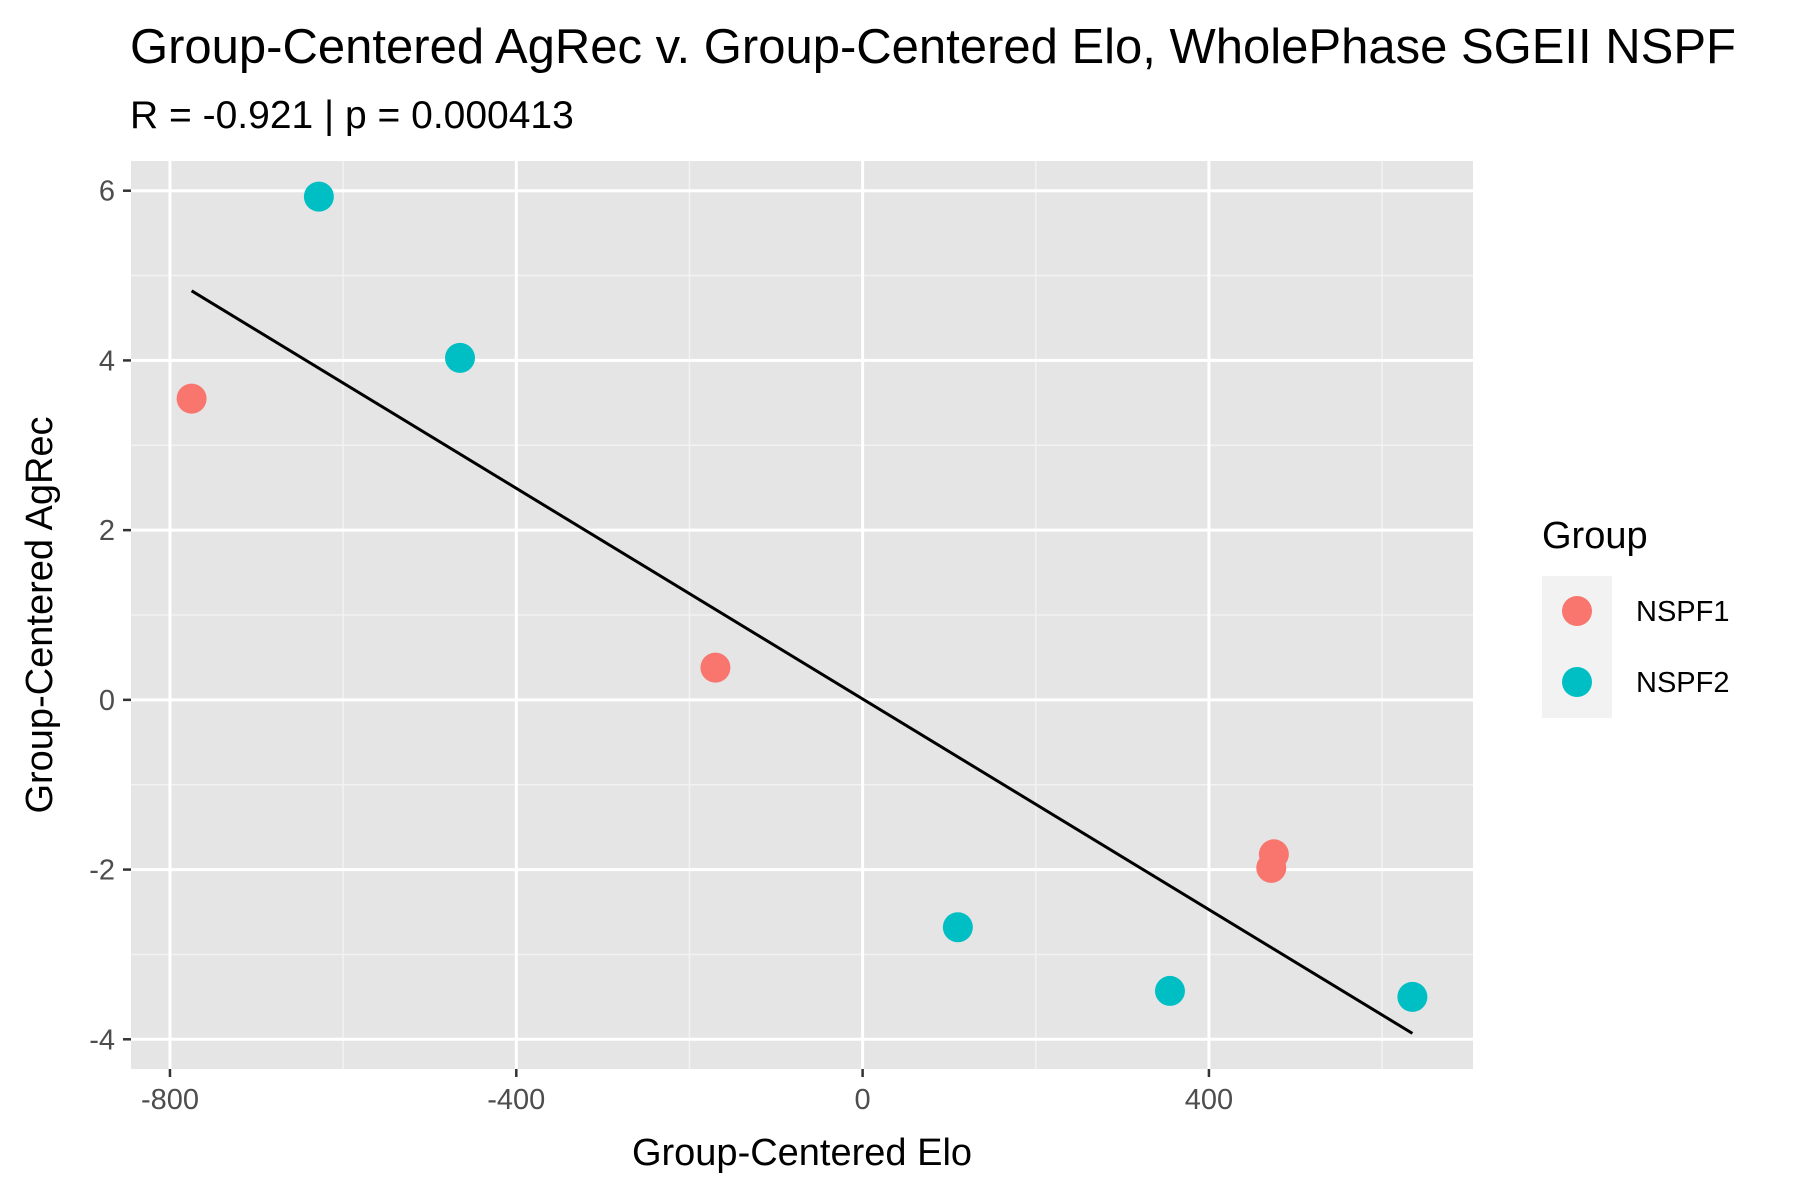 The image size is (1800, 1200). Describe the element at coordinates (1635, 647) in the screenshot. I see `legend-items: NSPF1 NSPF2` at that location.